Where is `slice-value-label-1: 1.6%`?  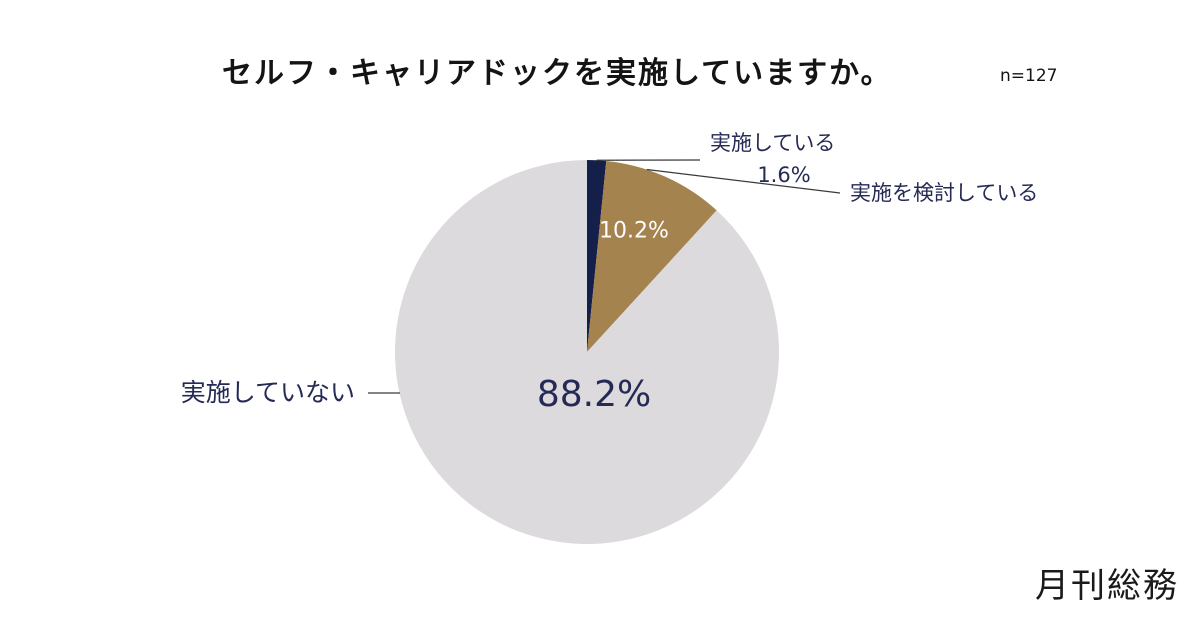
slice-value-label-1: 1.6% is located at coordinates (783, 175).